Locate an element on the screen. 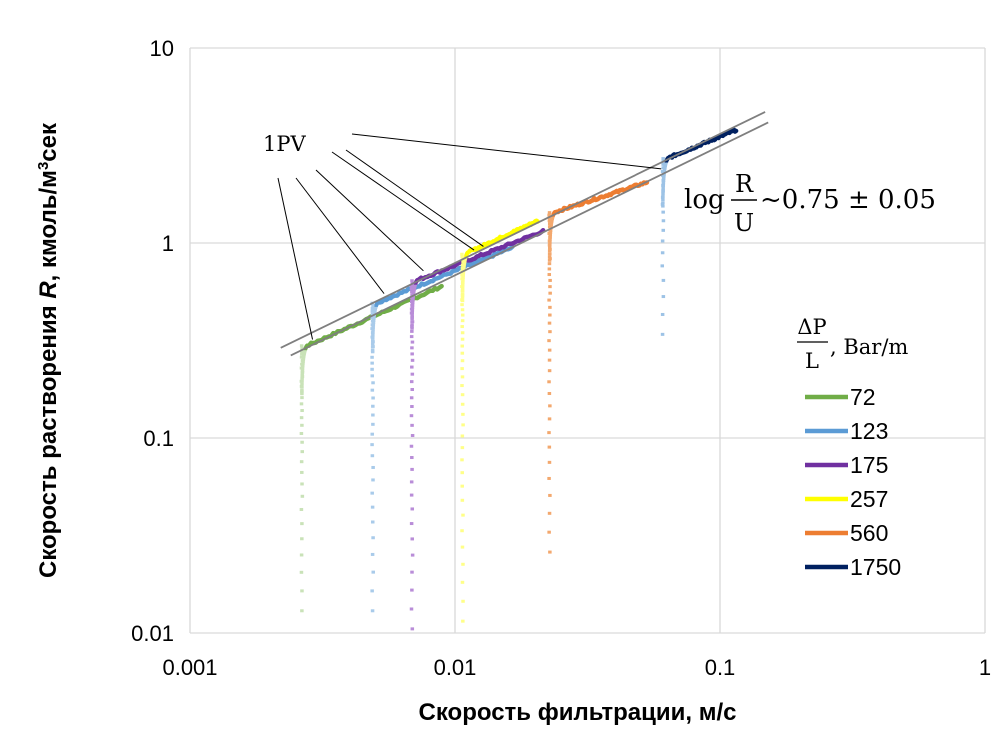 Image resolution: width=1008 pixels, height=751 pixels. formula-numerator: R is located at coordinates (744, 184).